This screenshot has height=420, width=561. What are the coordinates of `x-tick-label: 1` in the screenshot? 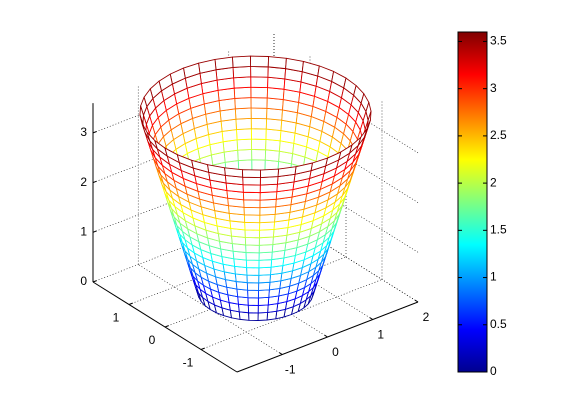 It's located at (380, 335).